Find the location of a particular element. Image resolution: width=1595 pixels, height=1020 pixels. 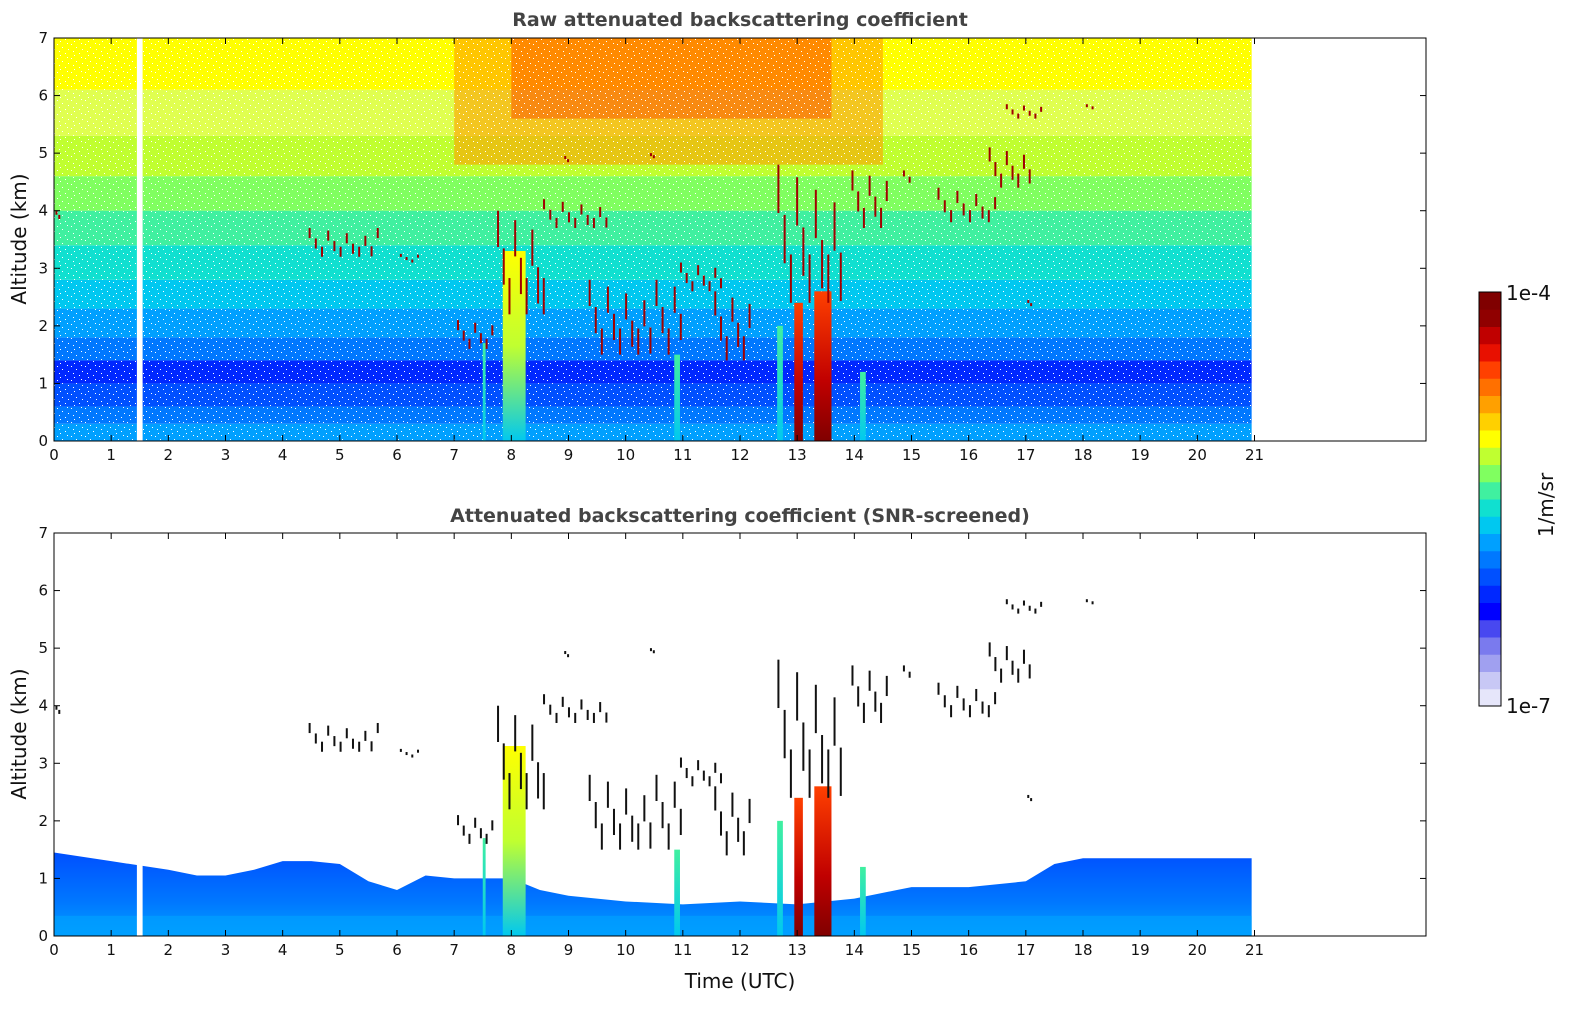

panel-screened-xlabel: Time (UTC) is located at coordinates (740, 981).